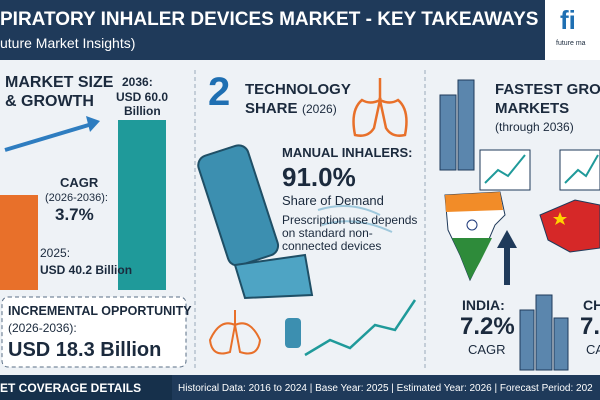 Image resolution: width=600 pixels, height=400 pixels. I want to click on share-label: Share of Demand, so click(333, 200).